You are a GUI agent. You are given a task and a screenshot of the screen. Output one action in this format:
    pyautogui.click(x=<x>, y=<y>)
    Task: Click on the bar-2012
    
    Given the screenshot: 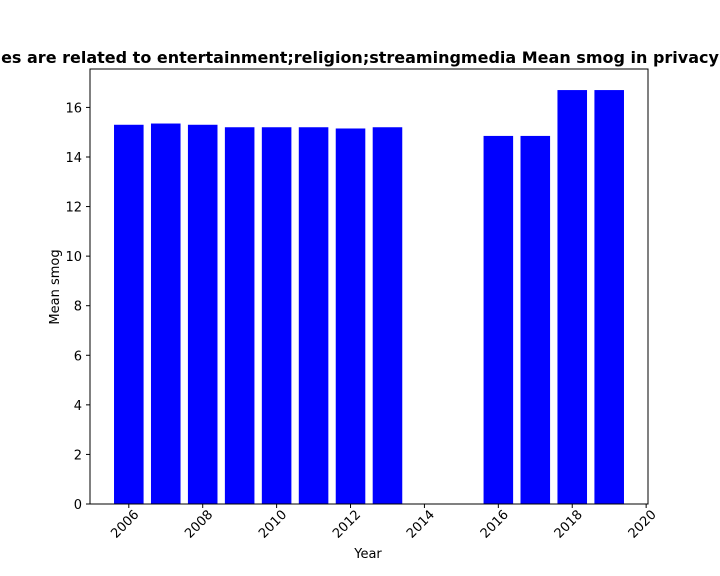 What is the action you would take?
    pyautogui.click(x=350, y=316)
    